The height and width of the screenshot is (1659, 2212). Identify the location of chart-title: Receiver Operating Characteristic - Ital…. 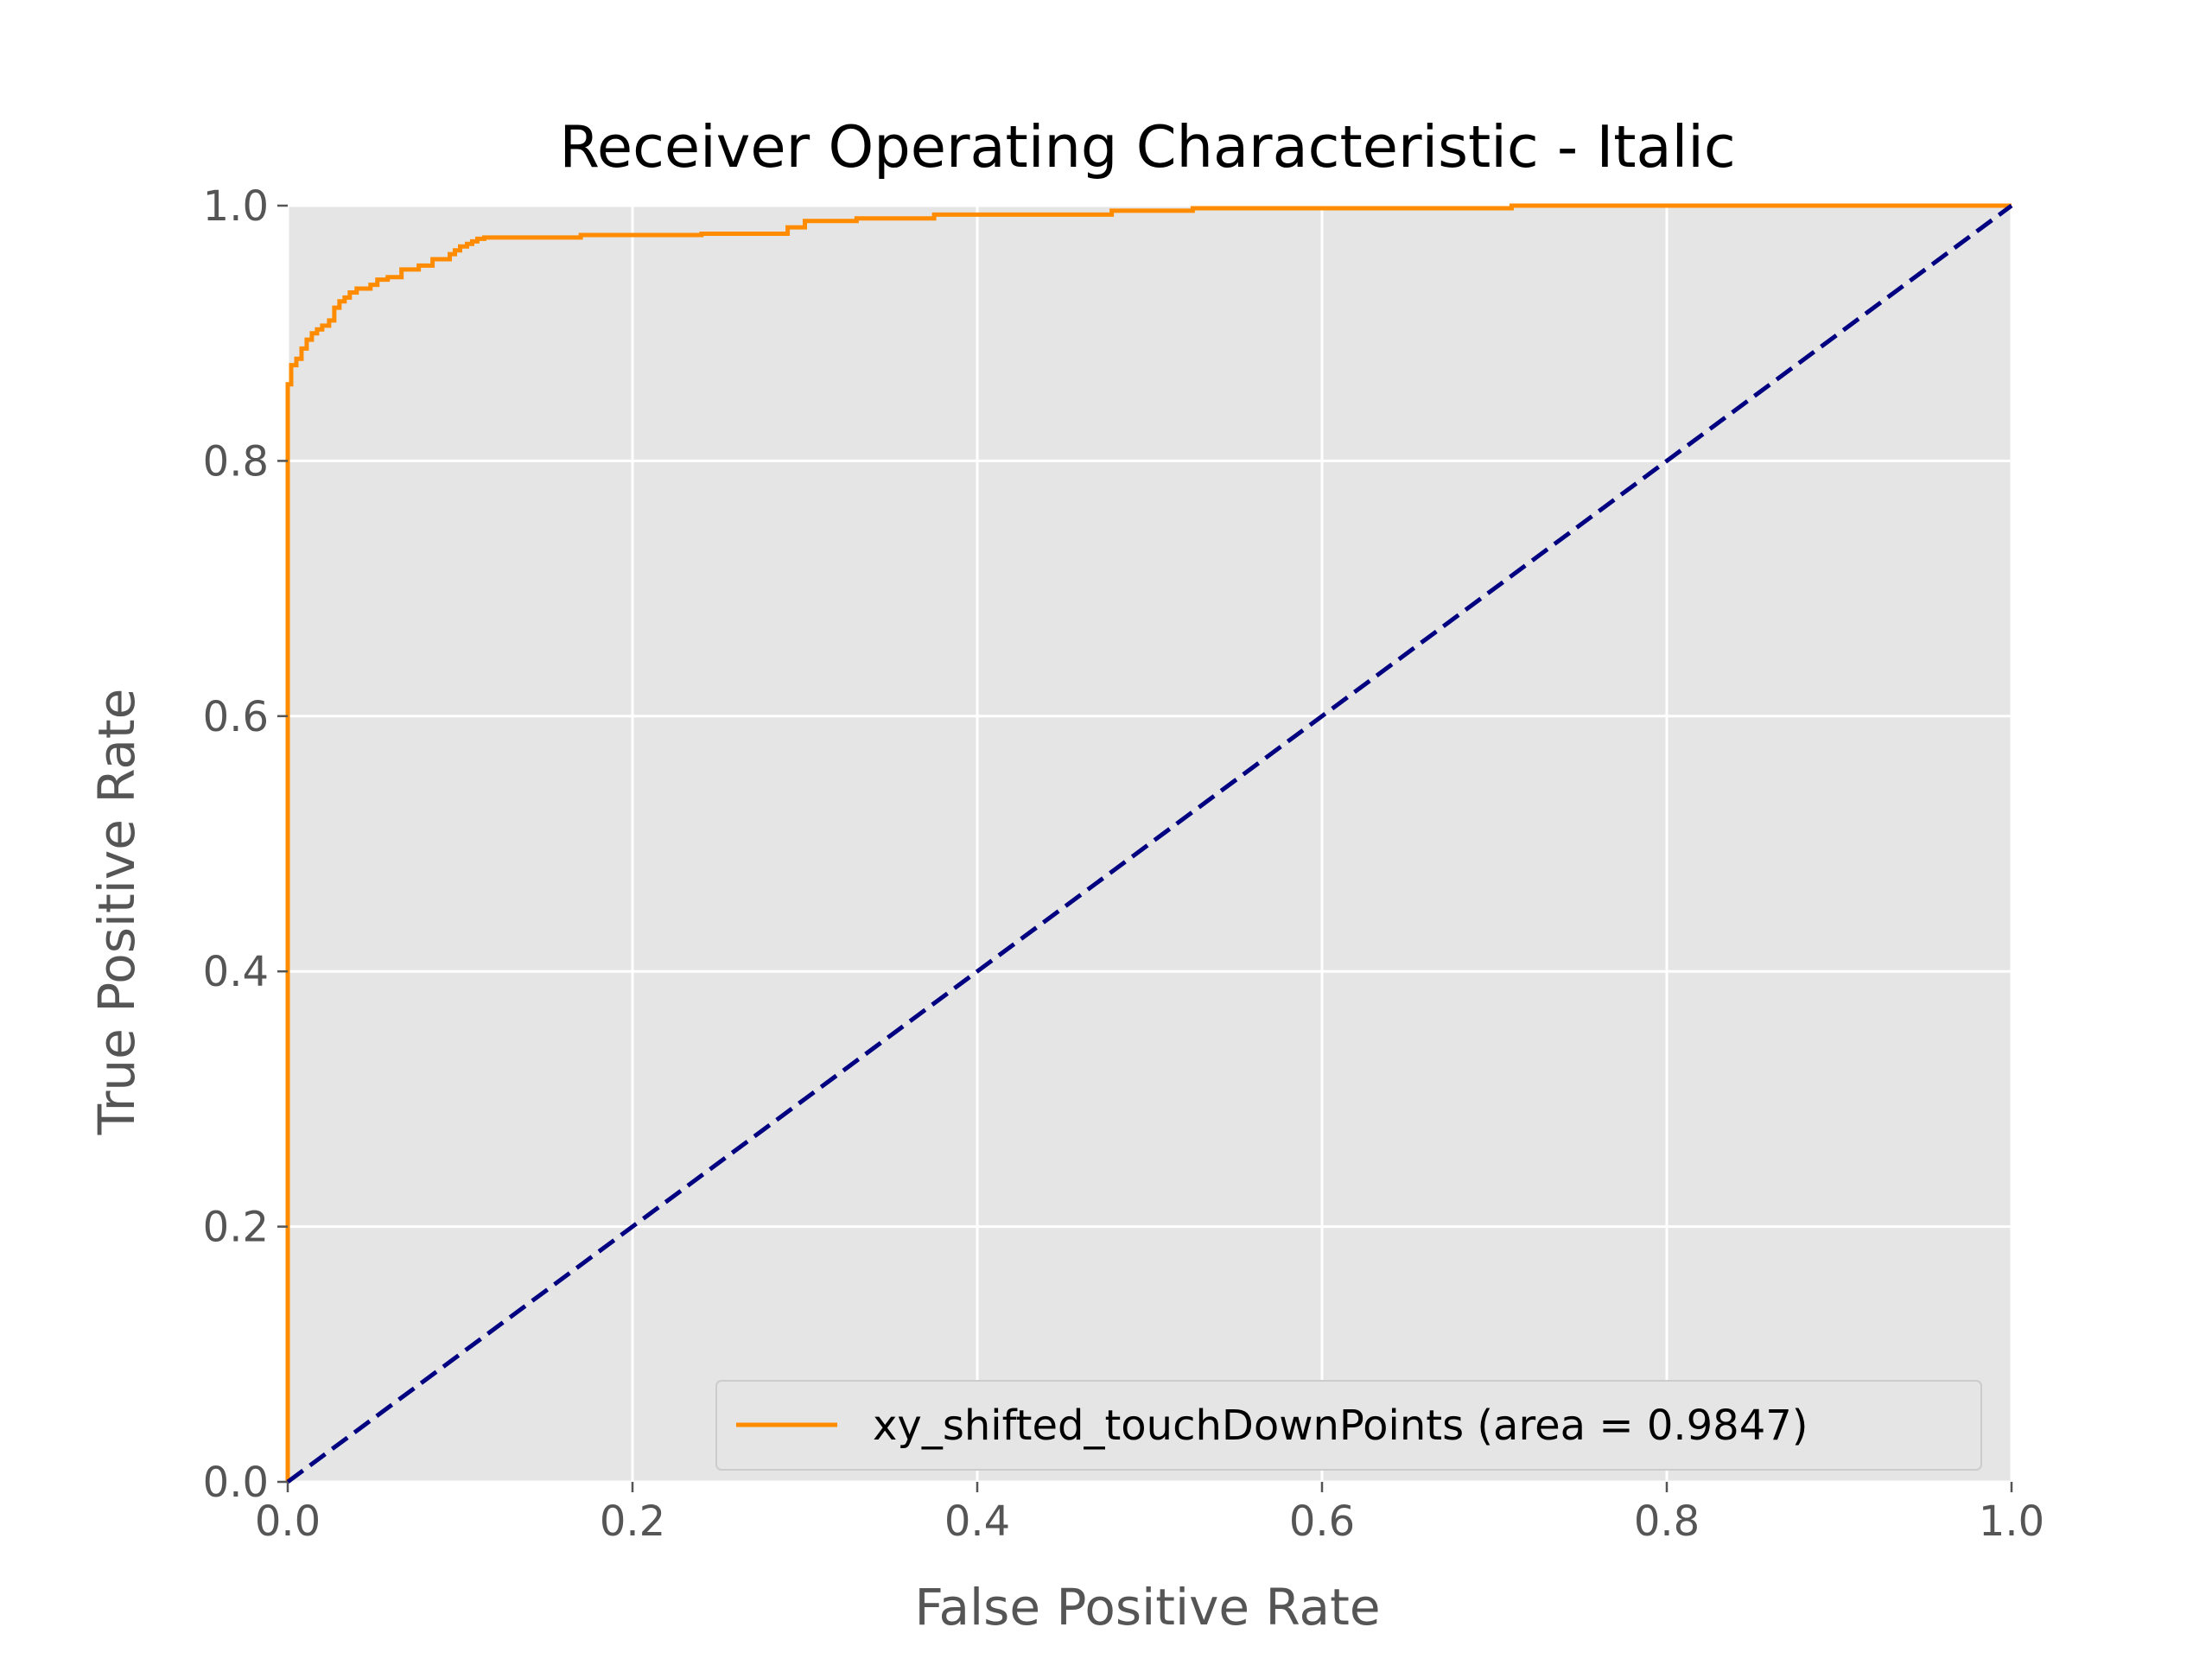
(1147, 147).